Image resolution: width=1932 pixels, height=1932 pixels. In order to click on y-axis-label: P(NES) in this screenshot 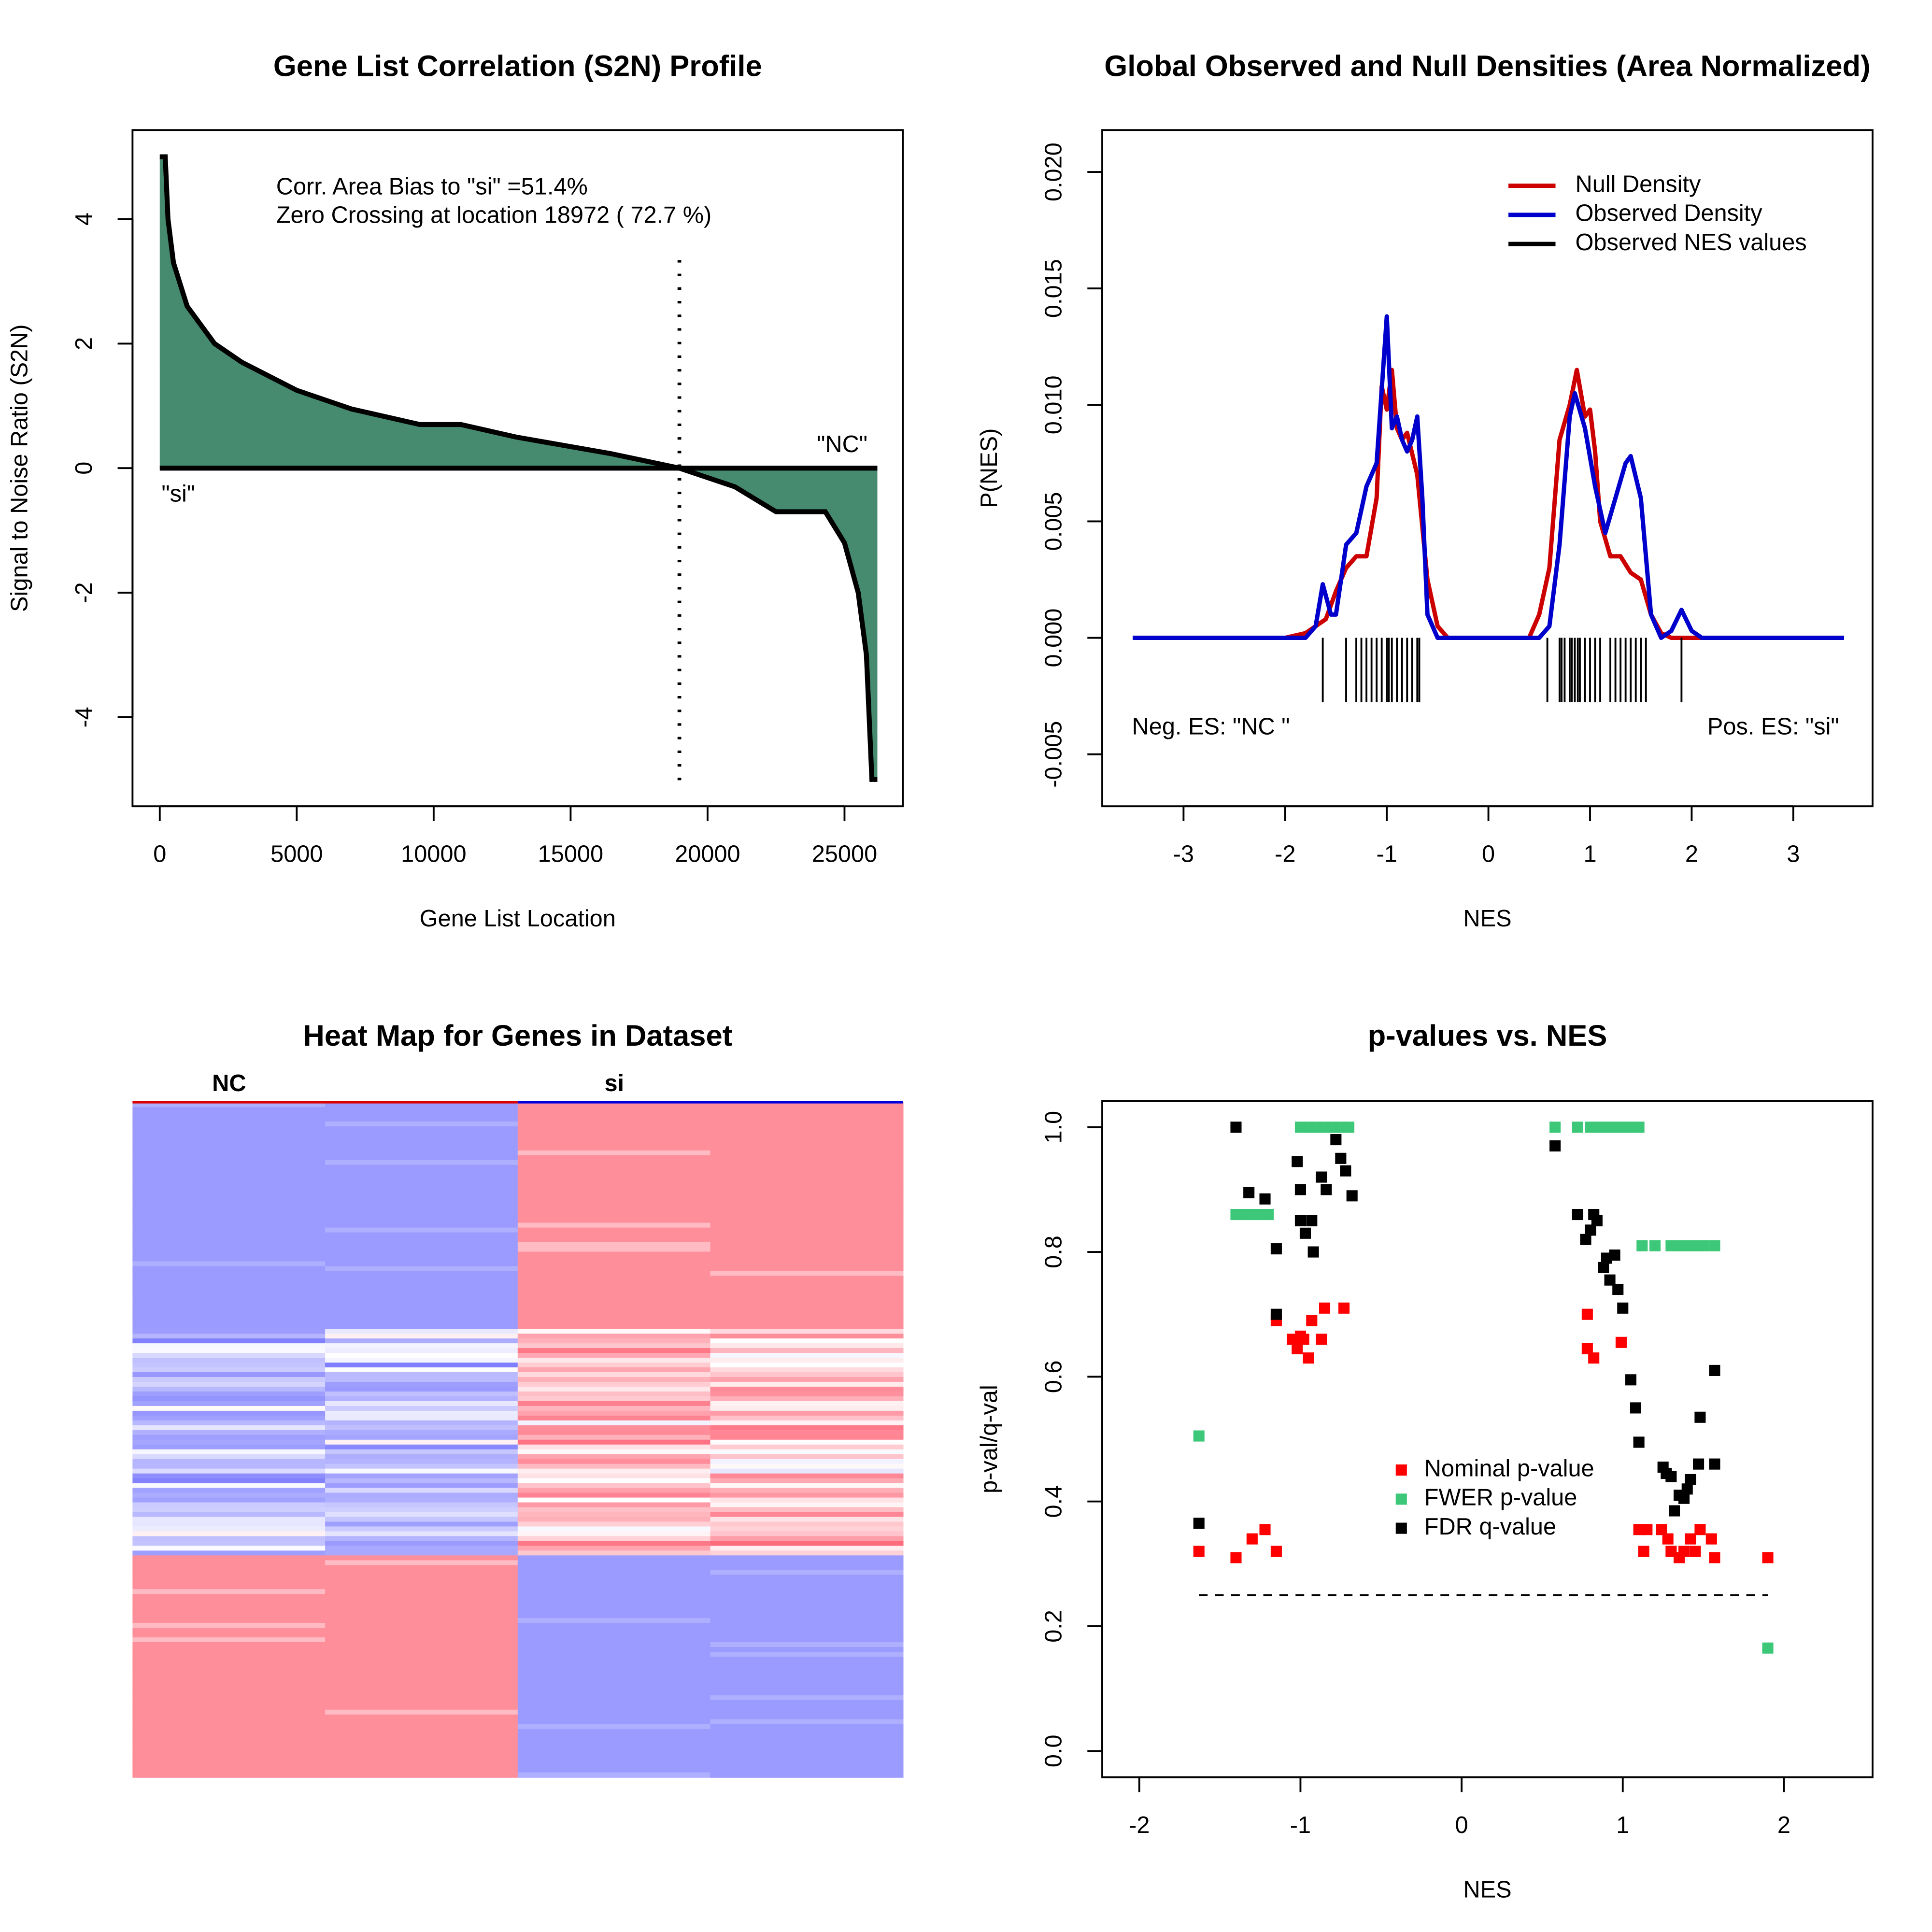, I will do `click(989, 468)`.